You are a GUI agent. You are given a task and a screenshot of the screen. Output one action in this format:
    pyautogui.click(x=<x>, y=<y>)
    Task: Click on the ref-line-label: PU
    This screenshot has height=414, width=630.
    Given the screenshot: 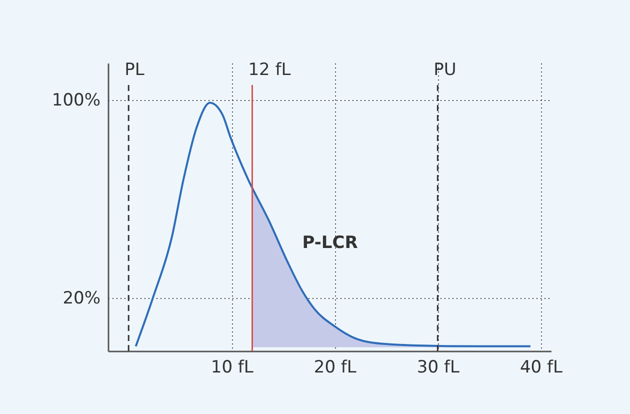 What is the action you would take?
    pyautogui.click(x=445, y=70)
    